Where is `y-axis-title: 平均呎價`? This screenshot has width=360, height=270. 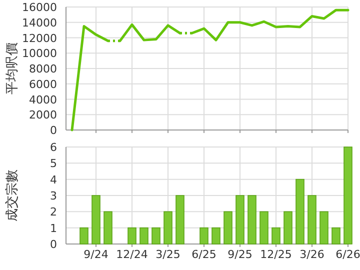 y-axis-title: 平均呎價 is located at coordinates (12, 68).